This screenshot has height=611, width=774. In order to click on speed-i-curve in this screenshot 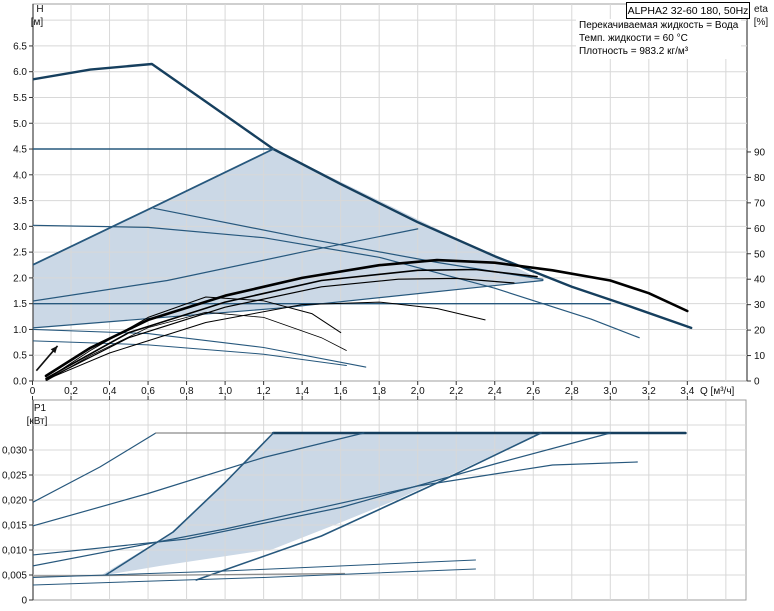, I will do `click(200, 348)`.